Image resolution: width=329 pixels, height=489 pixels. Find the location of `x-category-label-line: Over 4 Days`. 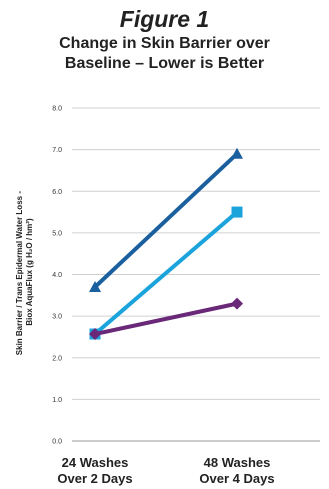

x-category-label-line: Over 4 Days is located at coordinates (236, 478).